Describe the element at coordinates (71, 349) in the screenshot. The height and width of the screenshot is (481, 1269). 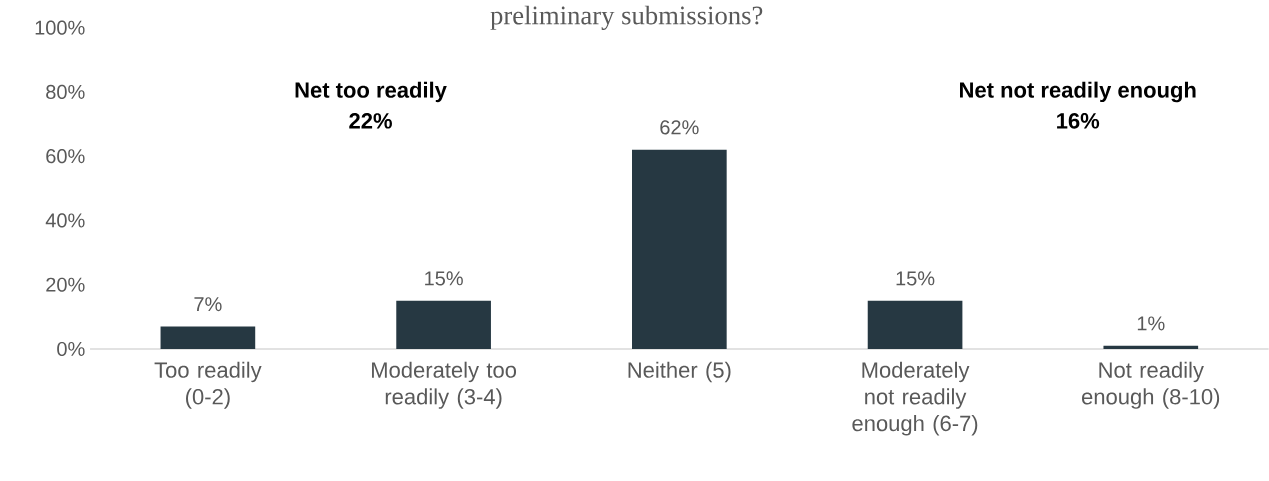
I see `y-tick-label: 0%` at that location.